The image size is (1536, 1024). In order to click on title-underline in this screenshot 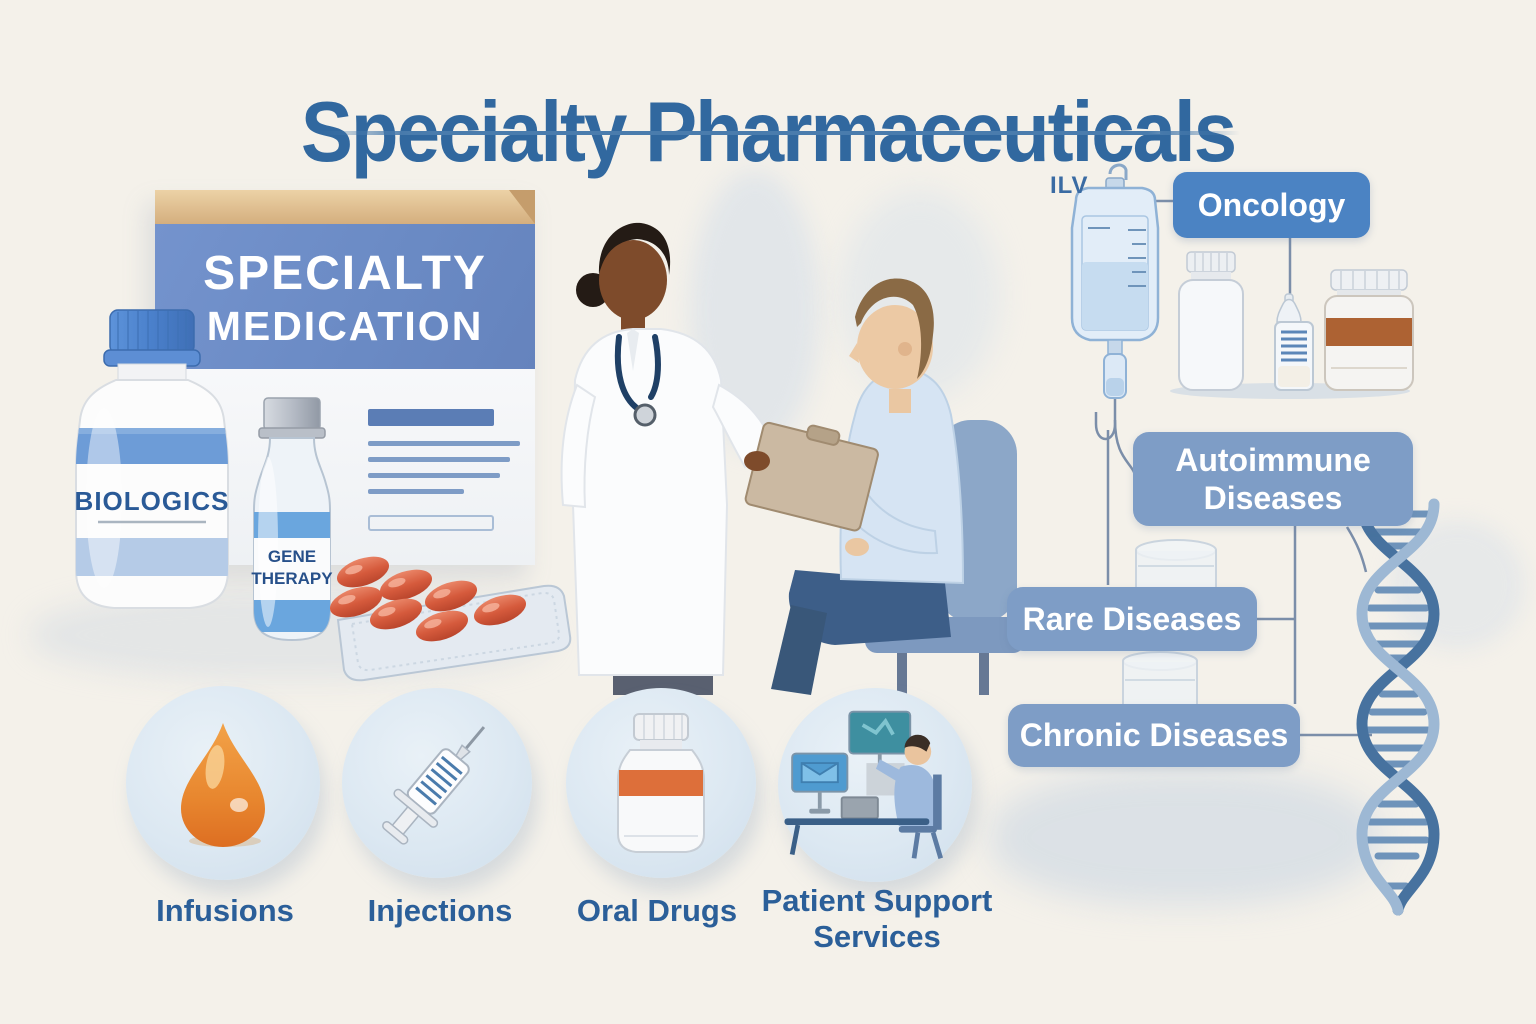, I will do `click(779, 133)`.